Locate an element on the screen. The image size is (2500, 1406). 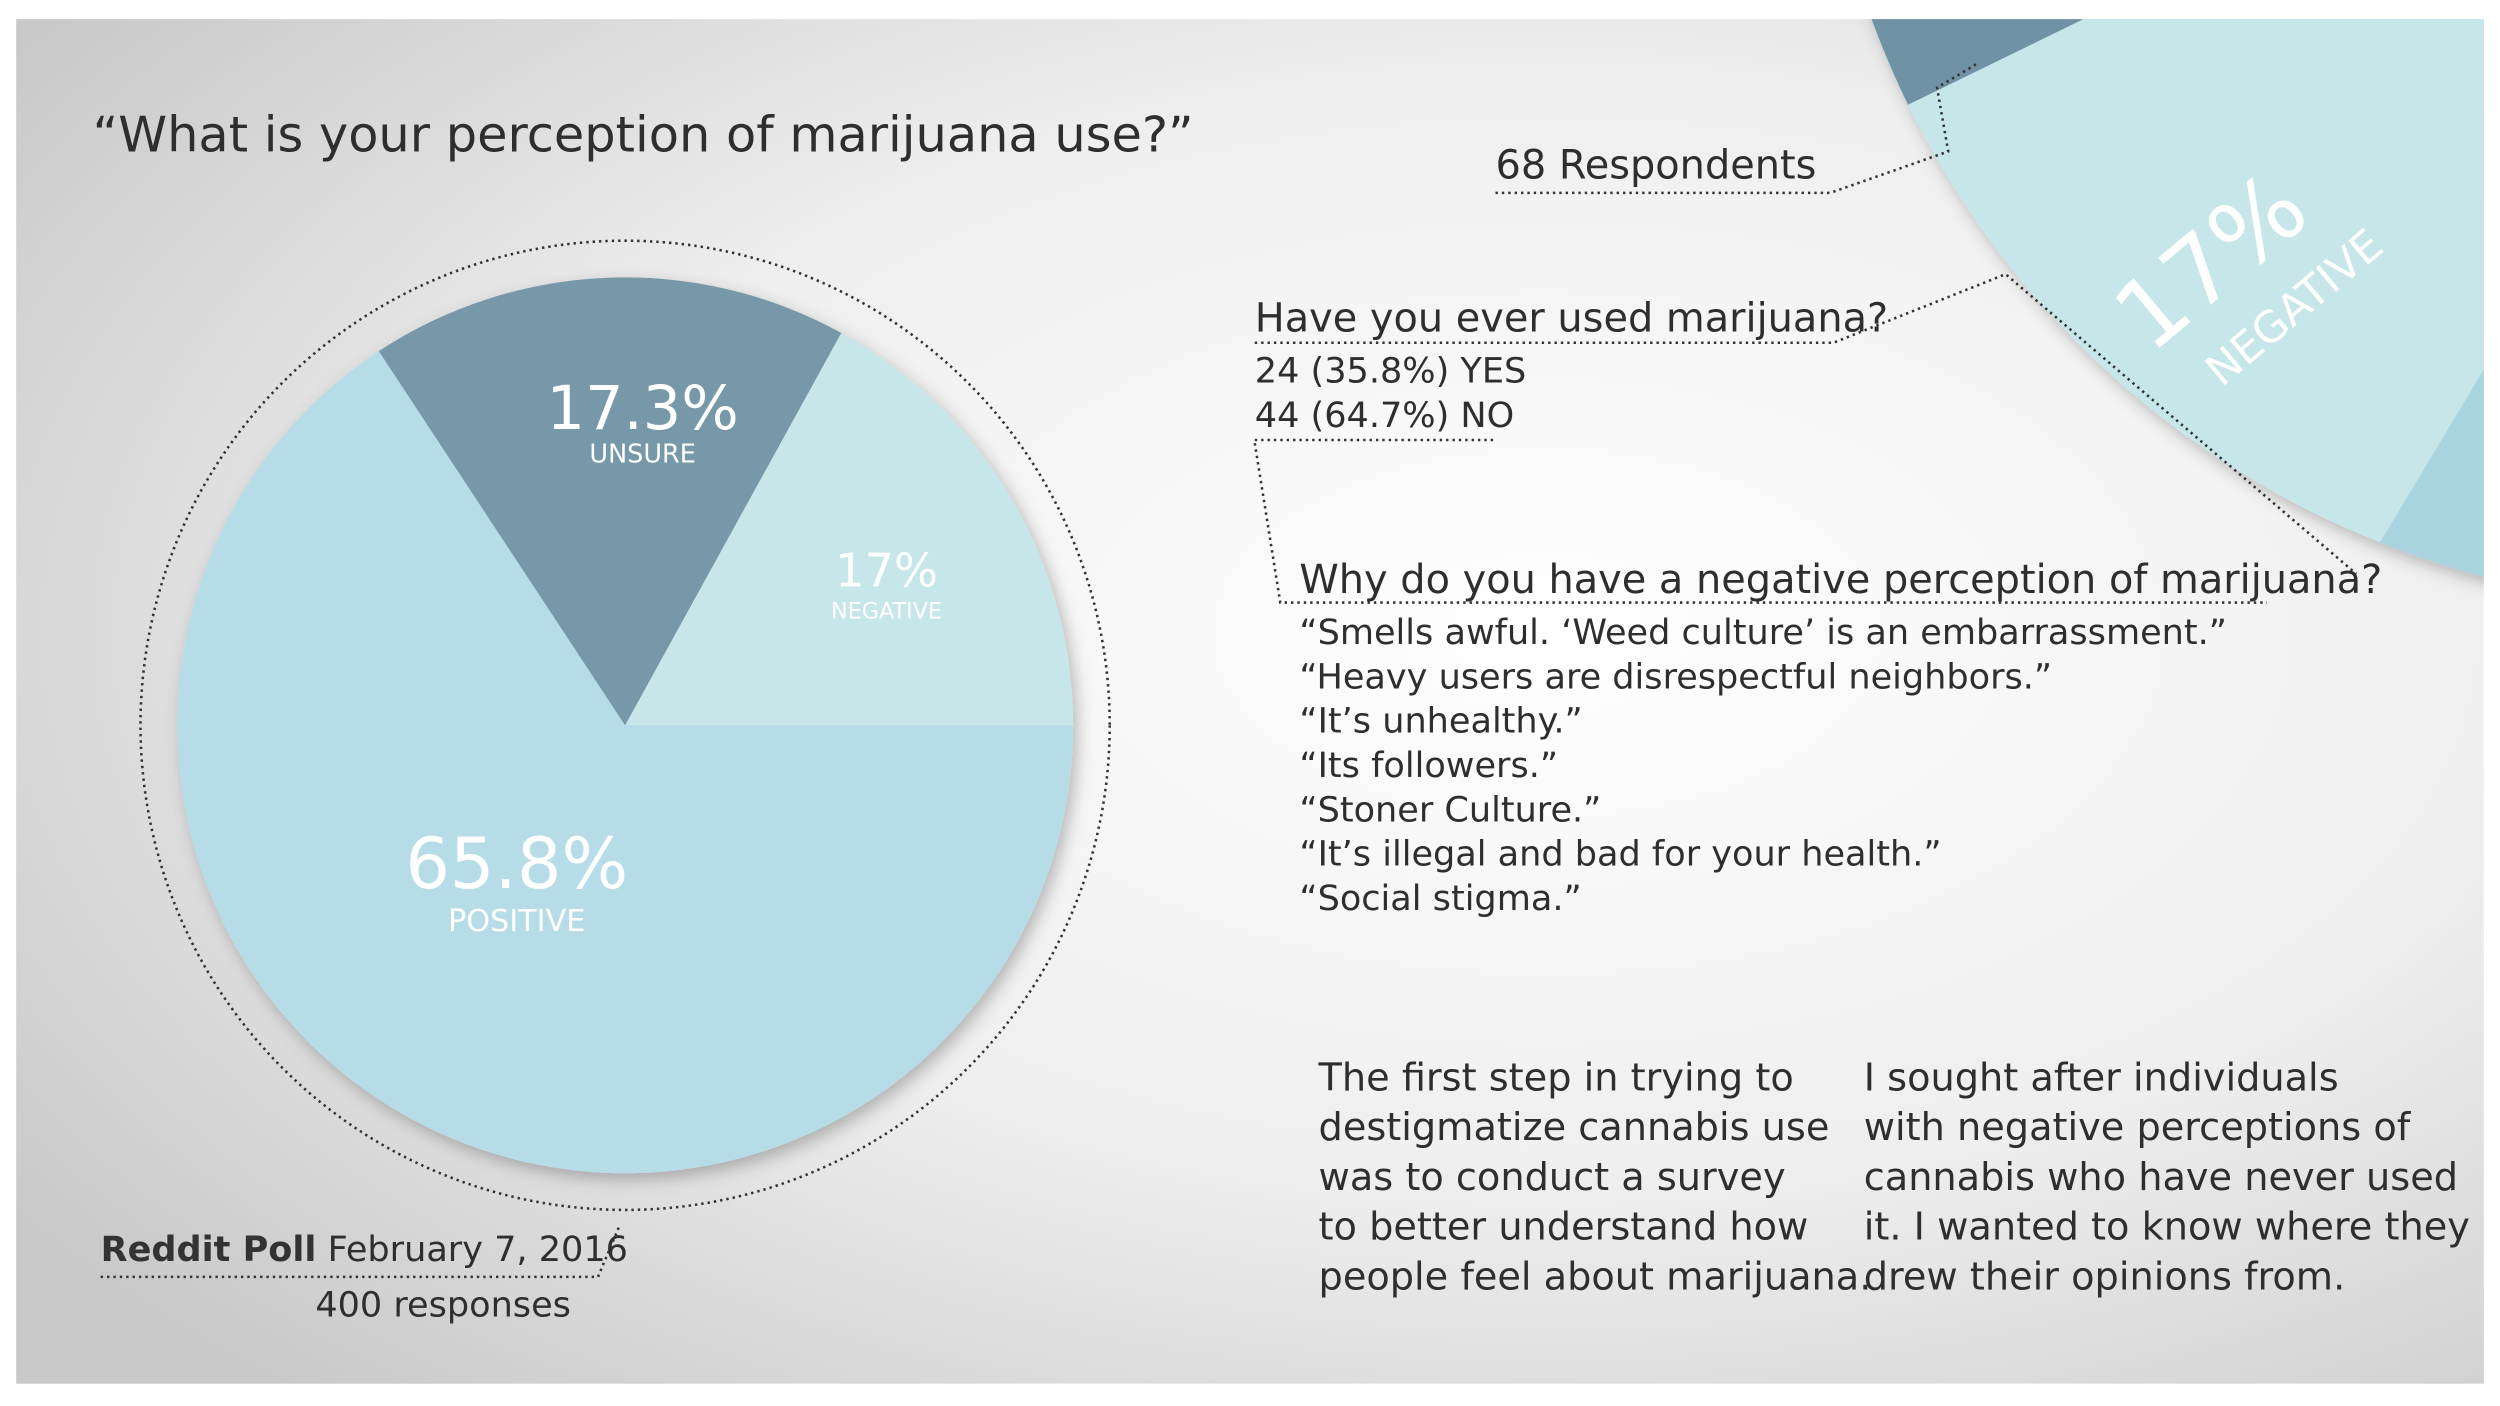
quote: “Its followers.” is located at coordinates (1428, 765).